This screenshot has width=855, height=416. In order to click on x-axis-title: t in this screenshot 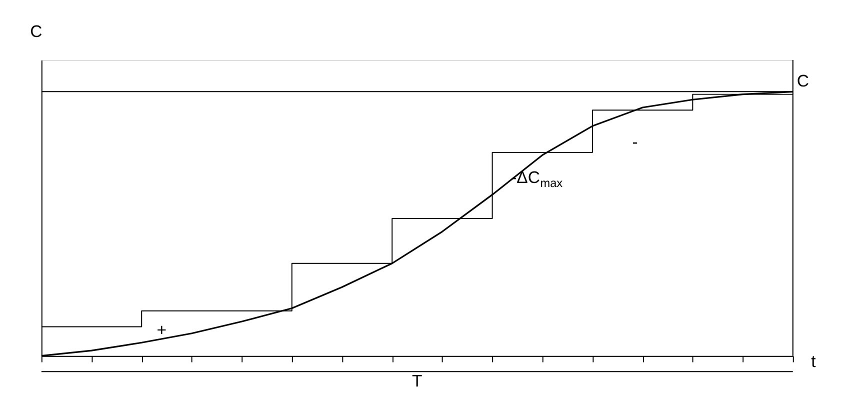, I will do `click(813, 362)`.